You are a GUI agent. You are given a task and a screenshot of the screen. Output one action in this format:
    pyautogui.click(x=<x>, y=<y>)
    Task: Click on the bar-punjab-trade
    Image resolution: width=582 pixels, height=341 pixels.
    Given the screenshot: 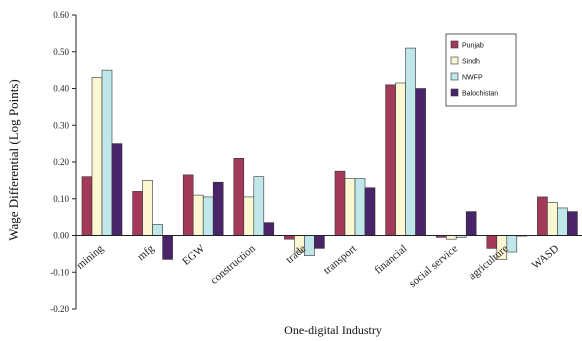 What is the action you would take?
    pyautogui.click(x=289, y=237)
    